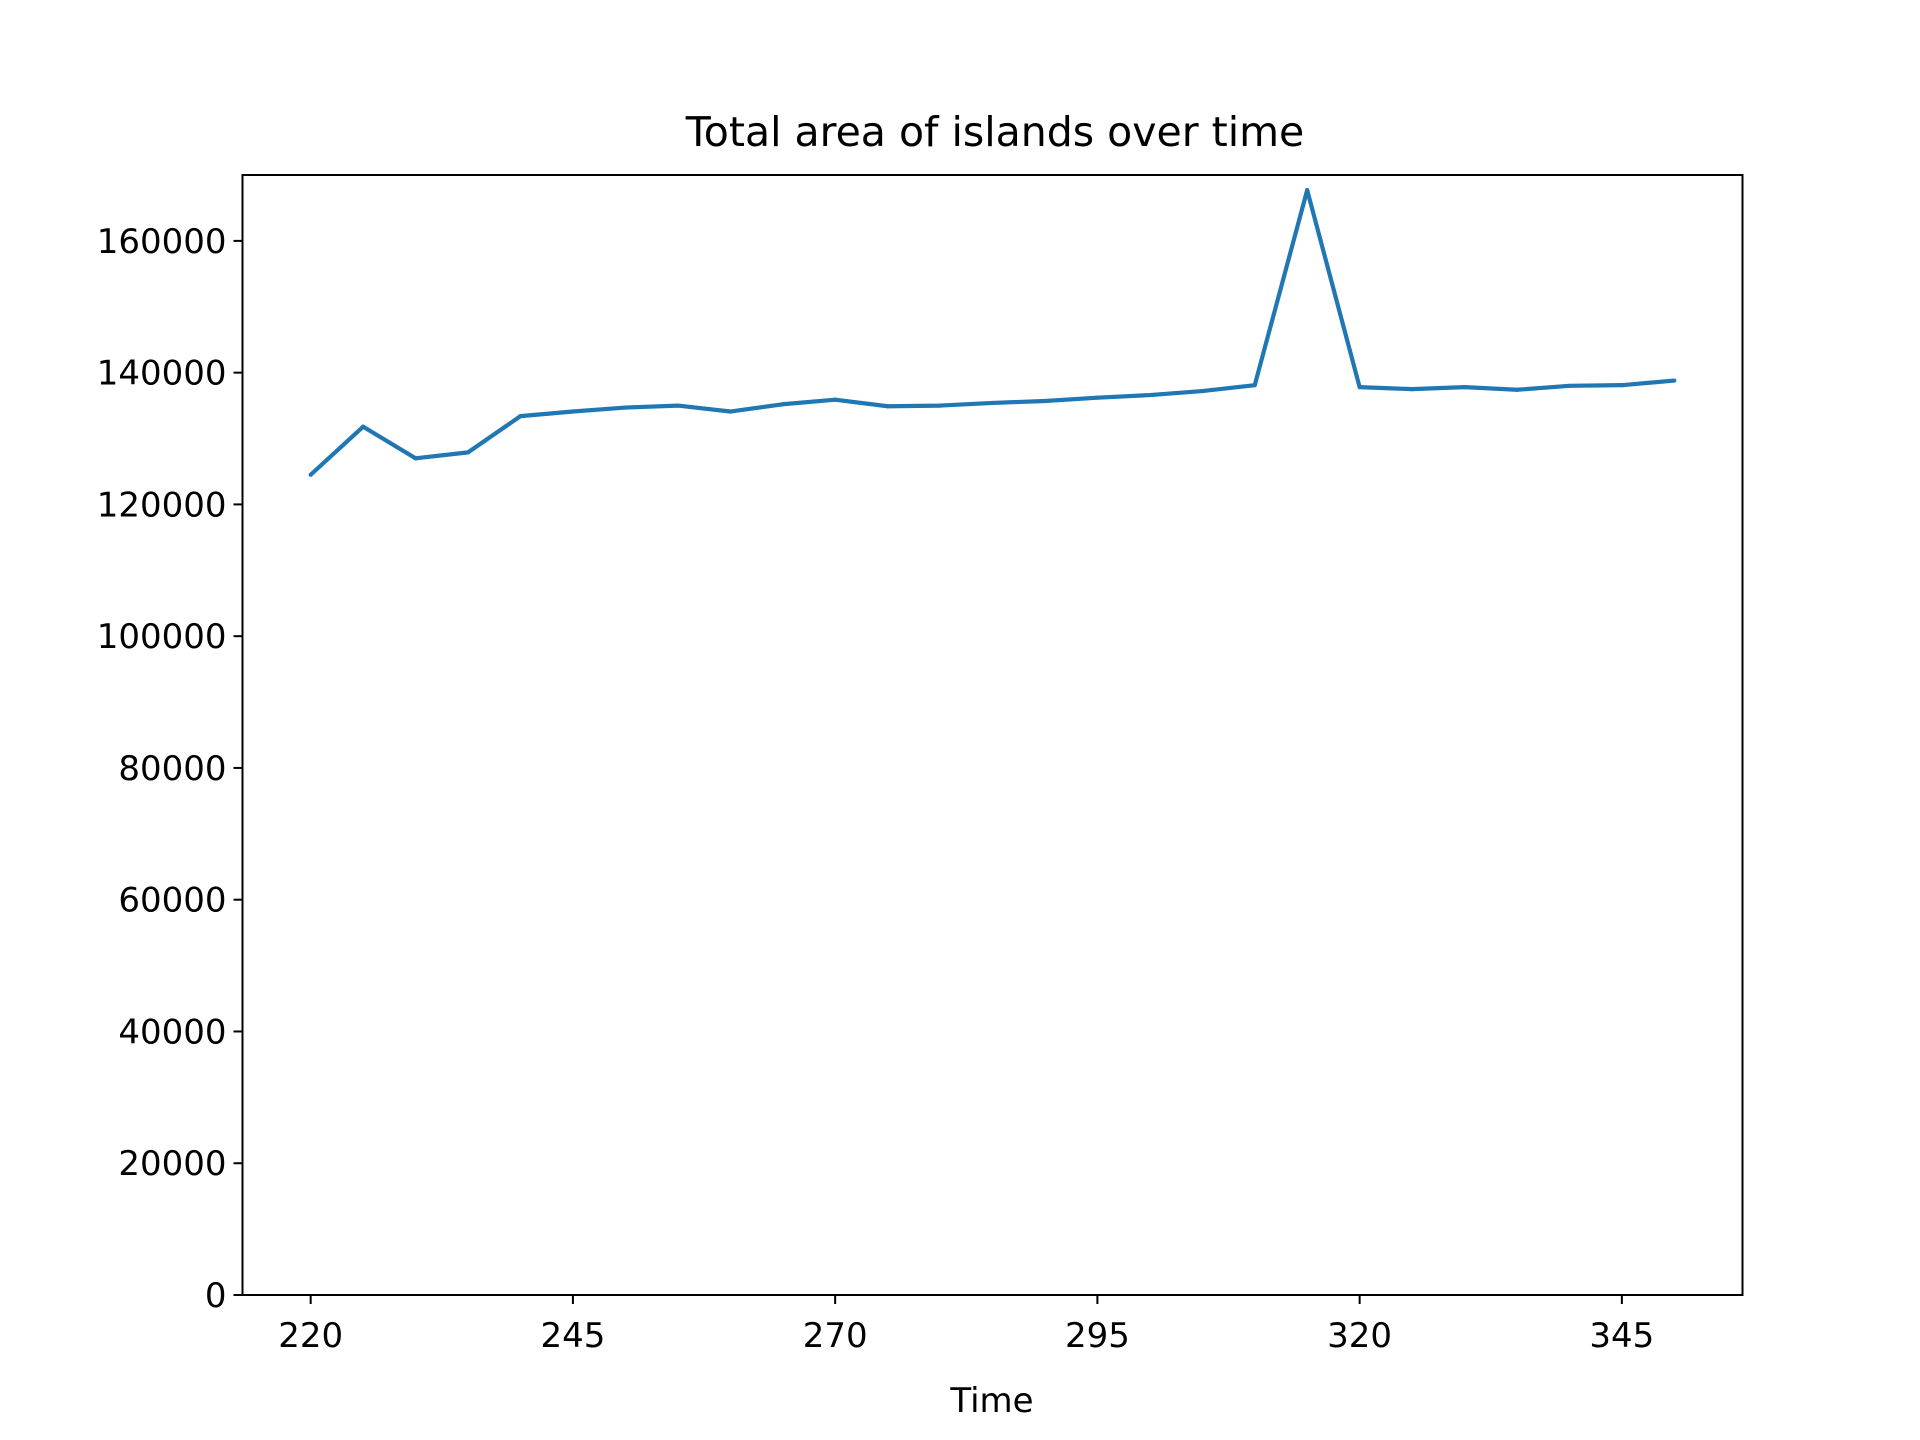 Image resolution: width=1920 pixels, height=1440 pixels. I want to click on y-tick-label: 160000, so click(162, 242).